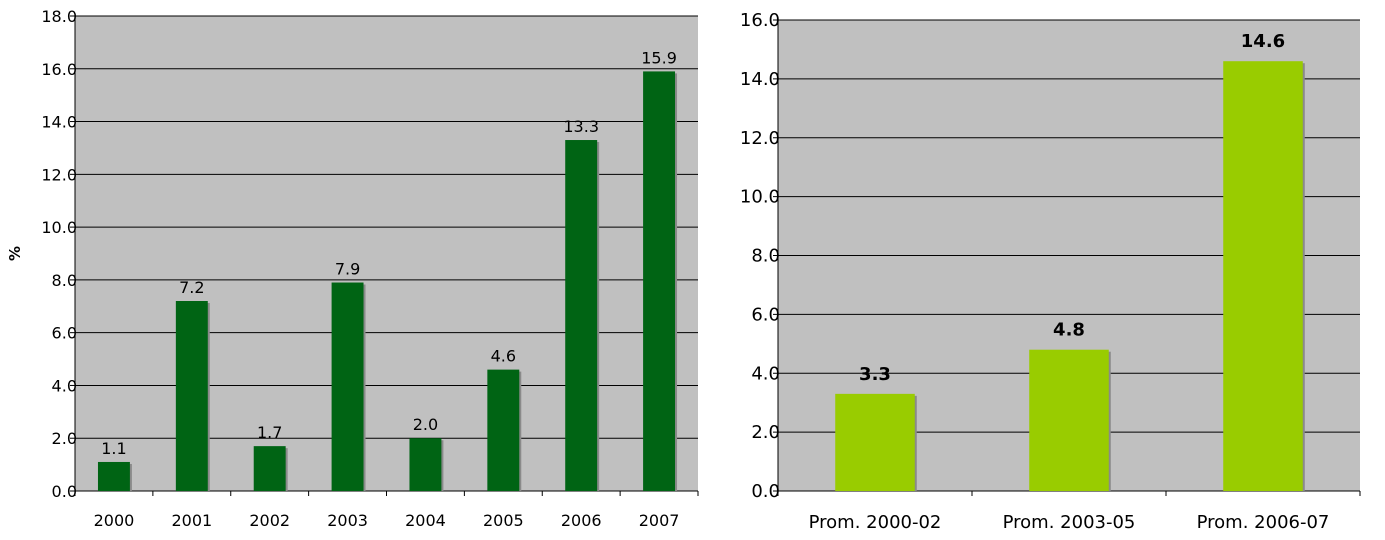 The image size is (1385, 540). Describe the element at coordinates (1263, 522) in the screenshot. I see `x-tick-label: Prom. 2006-07` at that location.